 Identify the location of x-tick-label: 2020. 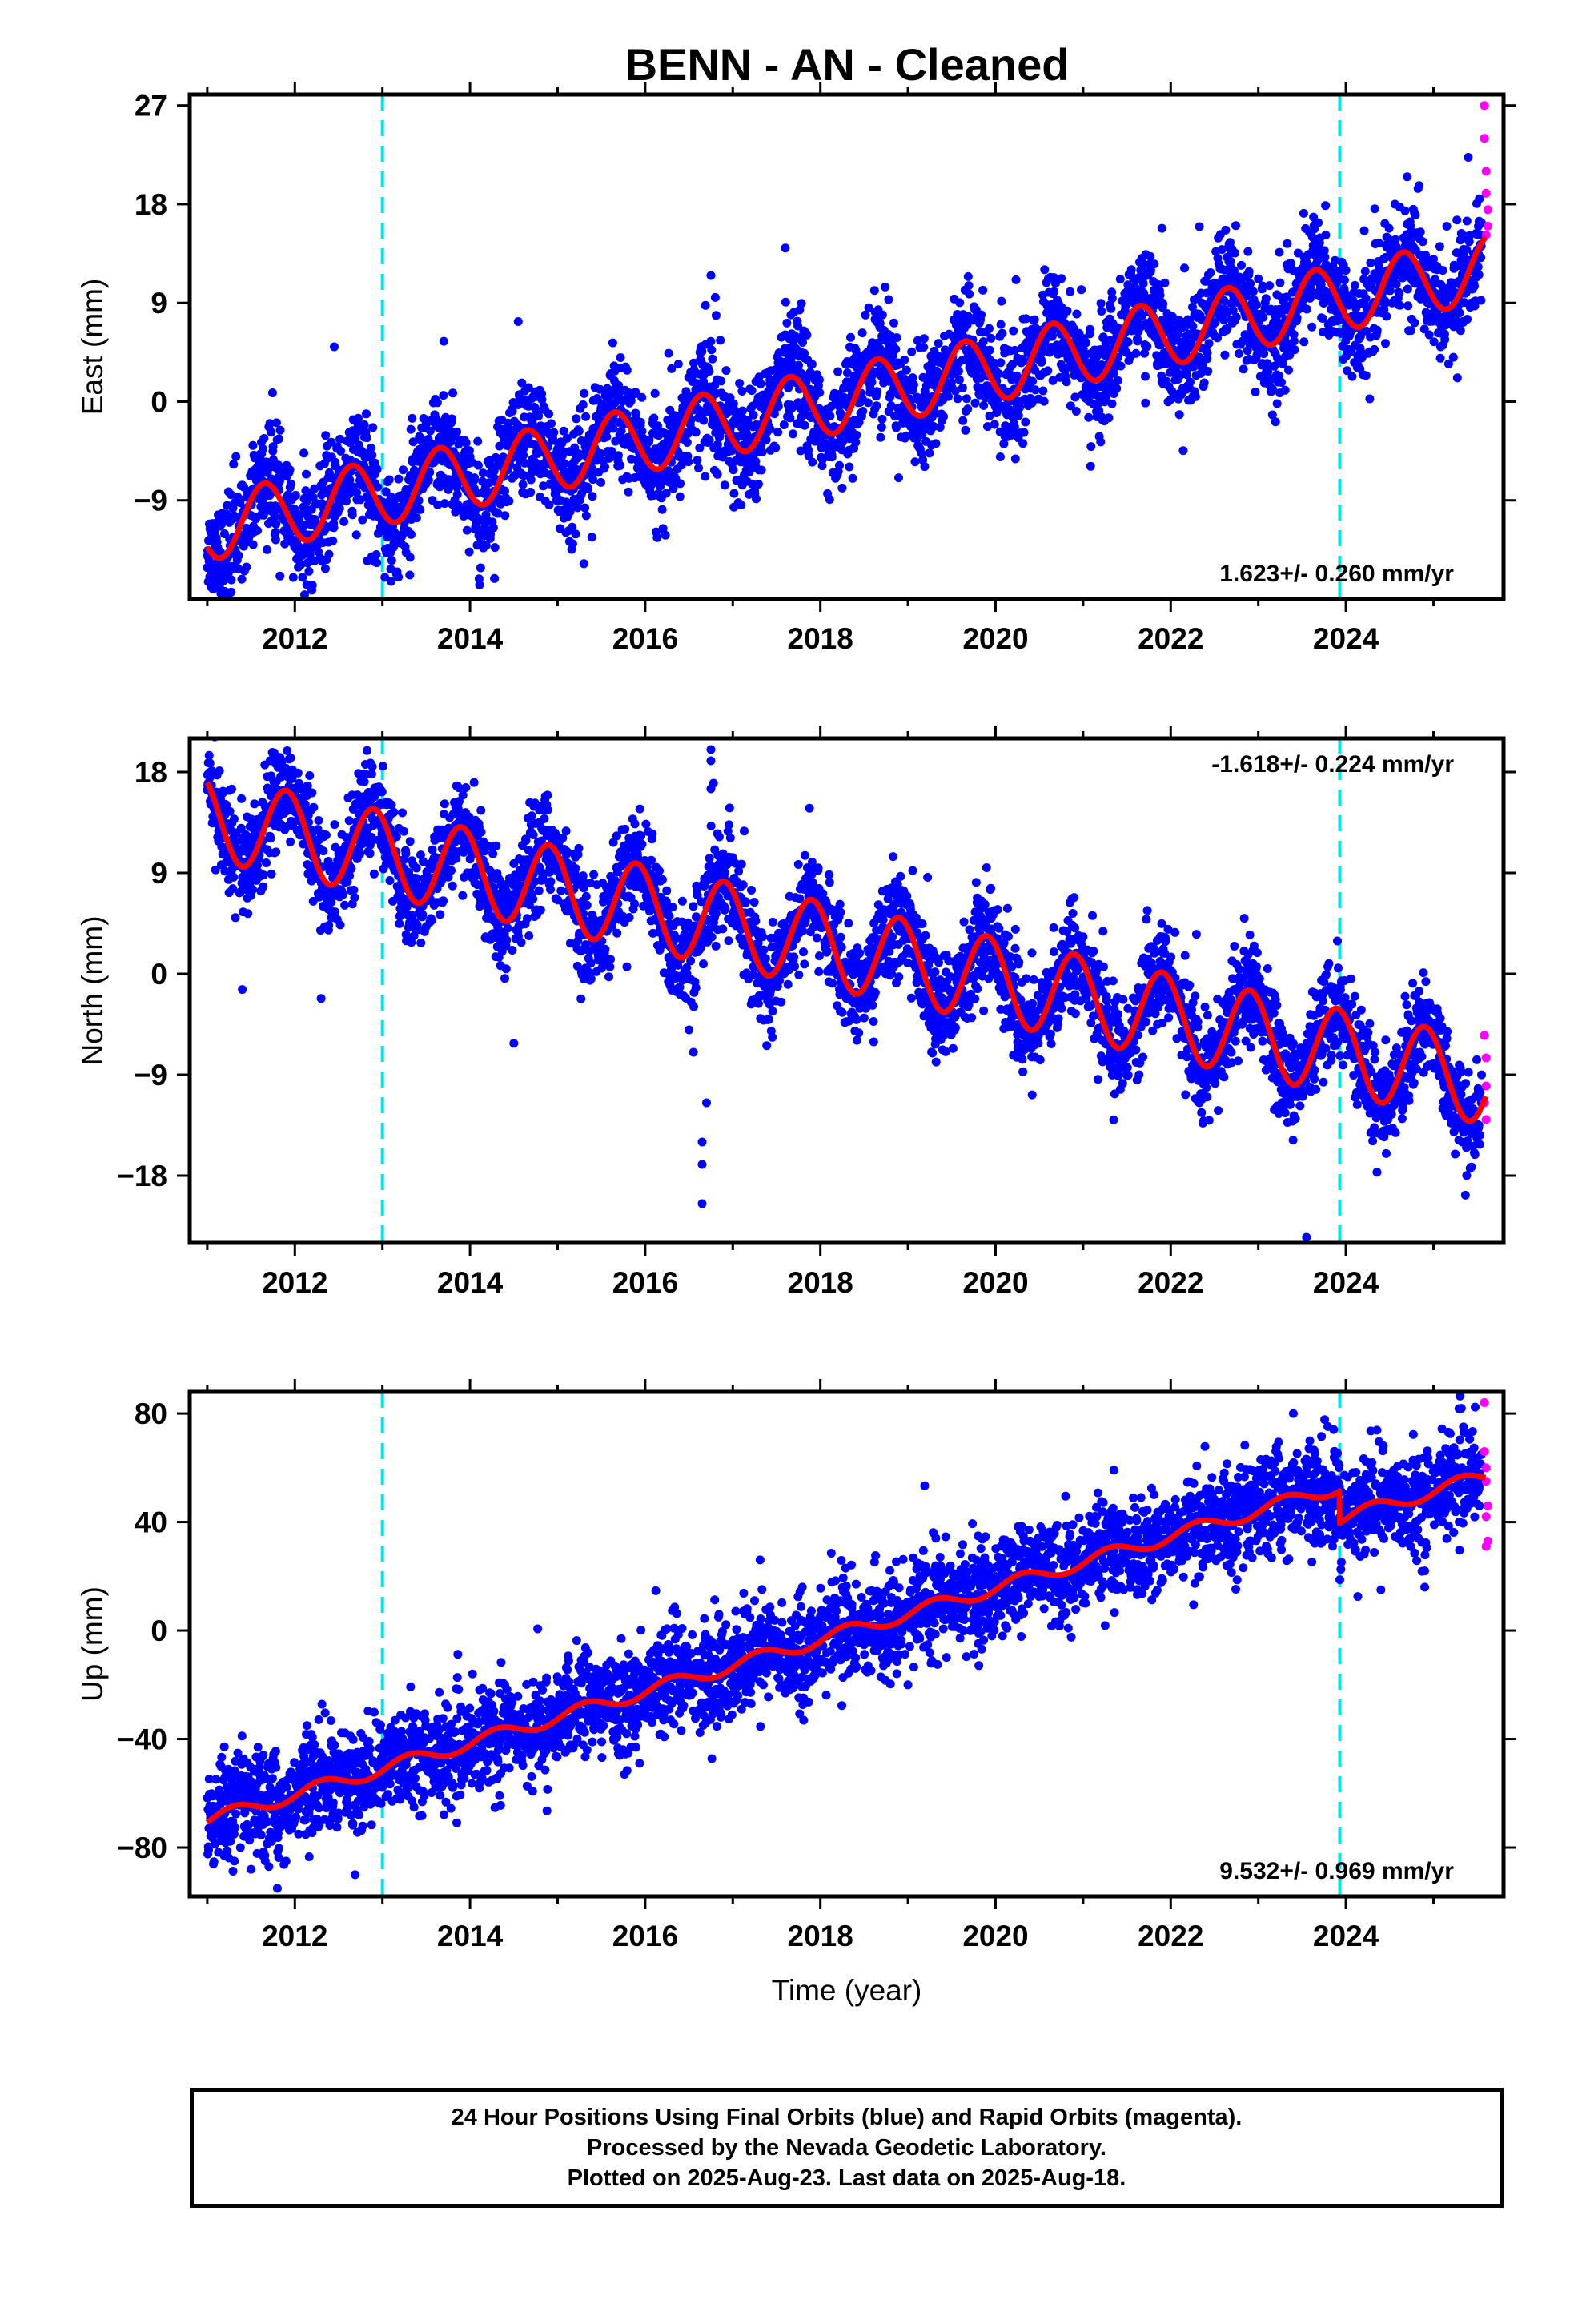
(995, 638).